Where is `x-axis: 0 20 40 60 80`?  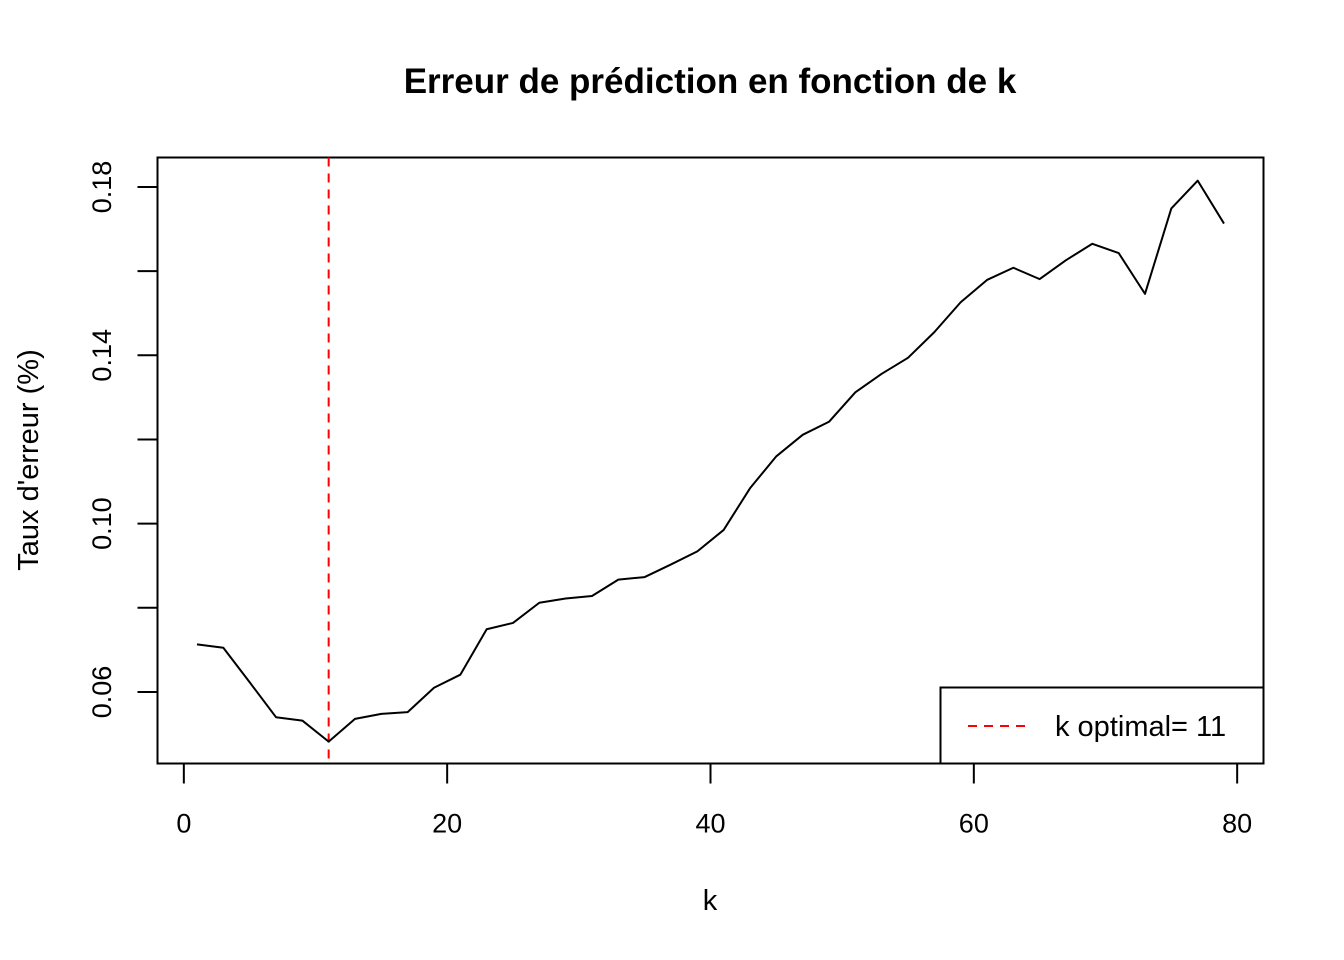 x-axis: 0 20 40 60 80 is located at coordinates (714, 801).